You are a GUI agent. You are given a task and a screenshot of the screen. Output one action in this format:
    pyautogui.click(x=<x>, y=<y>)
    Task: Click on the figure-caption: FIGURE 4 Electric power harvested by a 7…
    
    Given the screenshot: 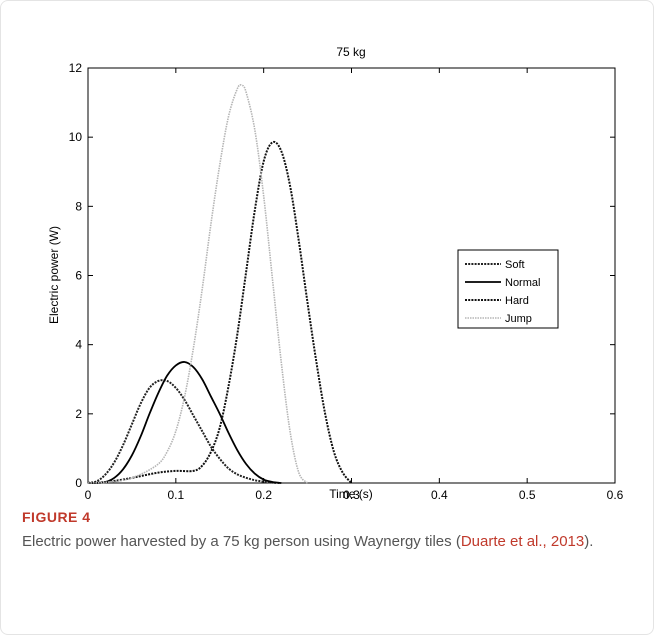 What is the action you would take?
    pyautogui.click(x=328, y=531)
    